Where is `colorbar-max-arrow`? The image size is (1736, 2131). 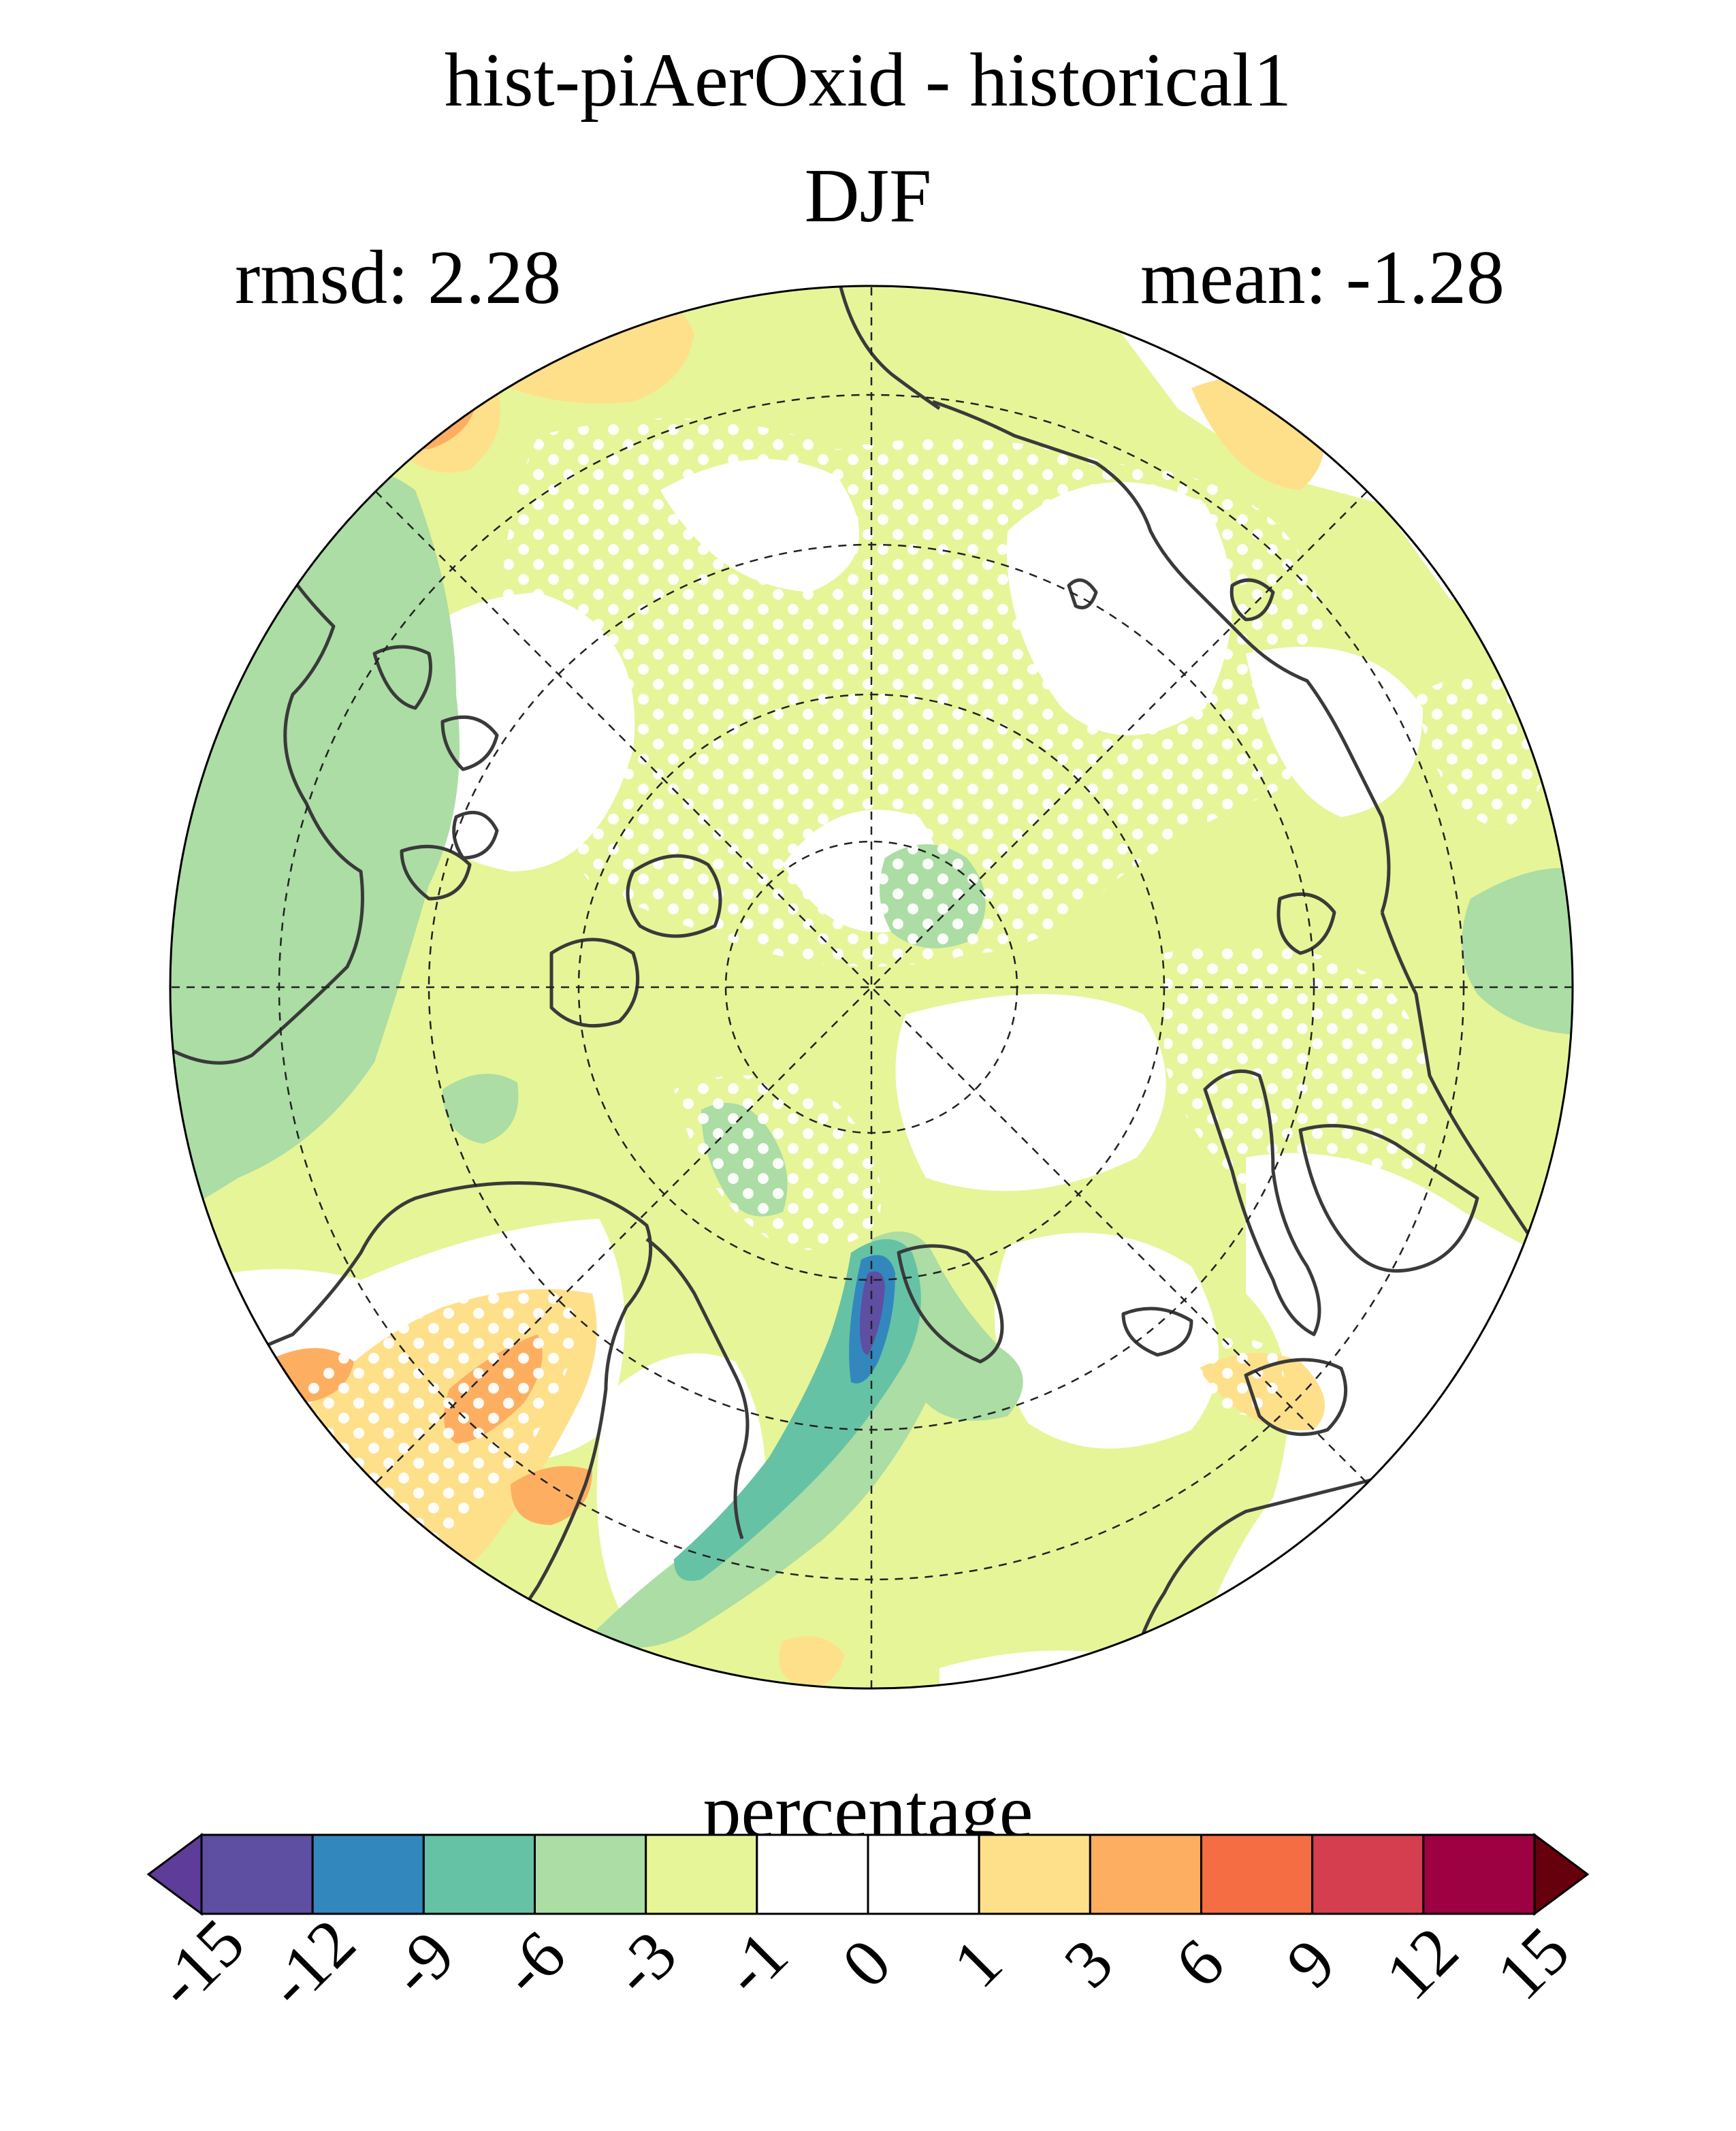
colorbar-max-arrow is located at coordinates (1562, 1875).